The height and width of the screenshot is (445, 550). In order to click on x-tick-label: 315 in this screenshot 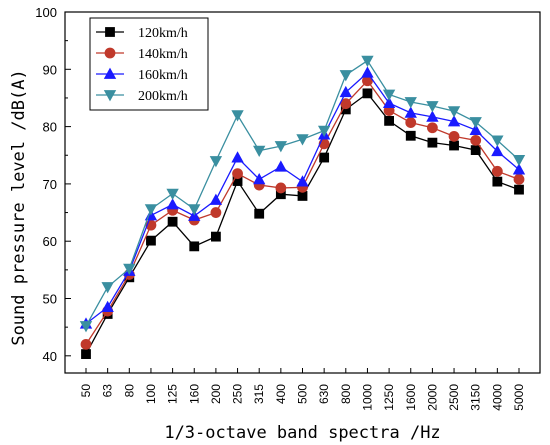, I will do `click(259, 394)`.